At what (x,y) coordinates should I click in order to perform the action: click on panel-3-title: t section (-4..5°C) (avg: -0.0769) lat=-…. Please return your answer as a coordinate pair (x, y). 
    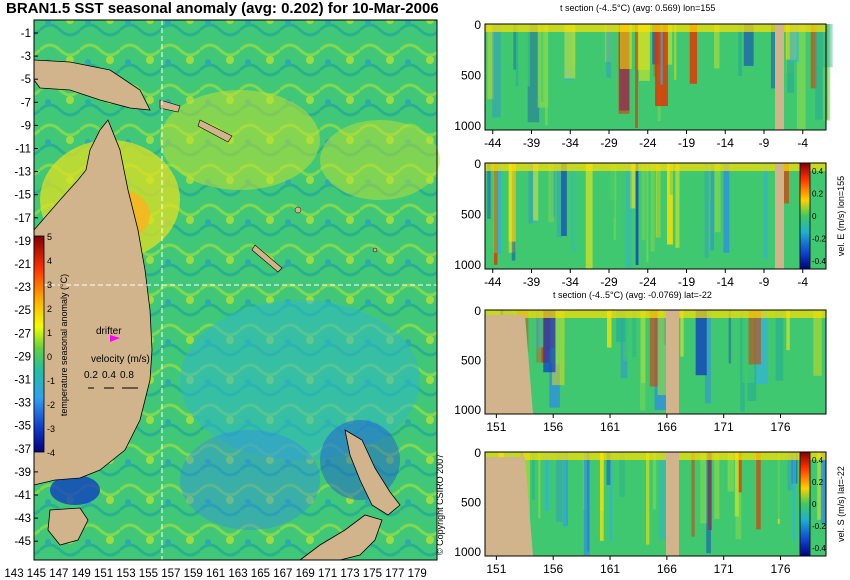
    Looking at the image, I should click on (632, 295).